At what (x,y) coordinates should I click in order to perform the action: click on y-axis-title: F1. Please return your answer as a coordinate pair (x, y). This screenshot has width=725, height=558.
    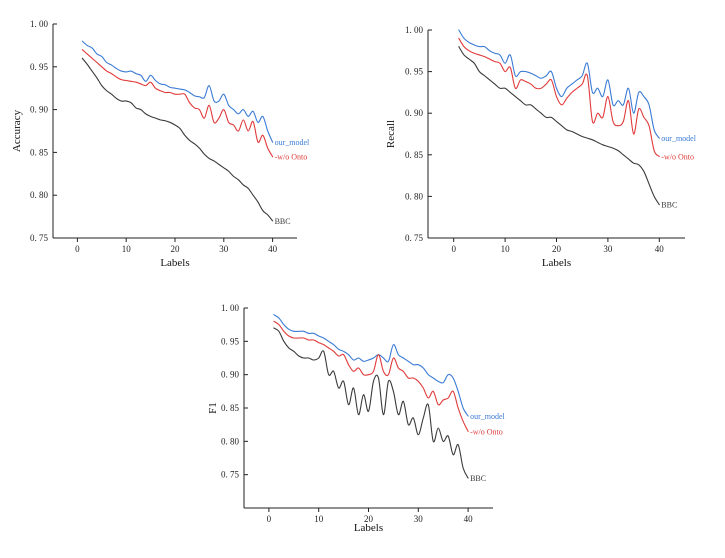
    Looking at the image, I should click on (213, 408).